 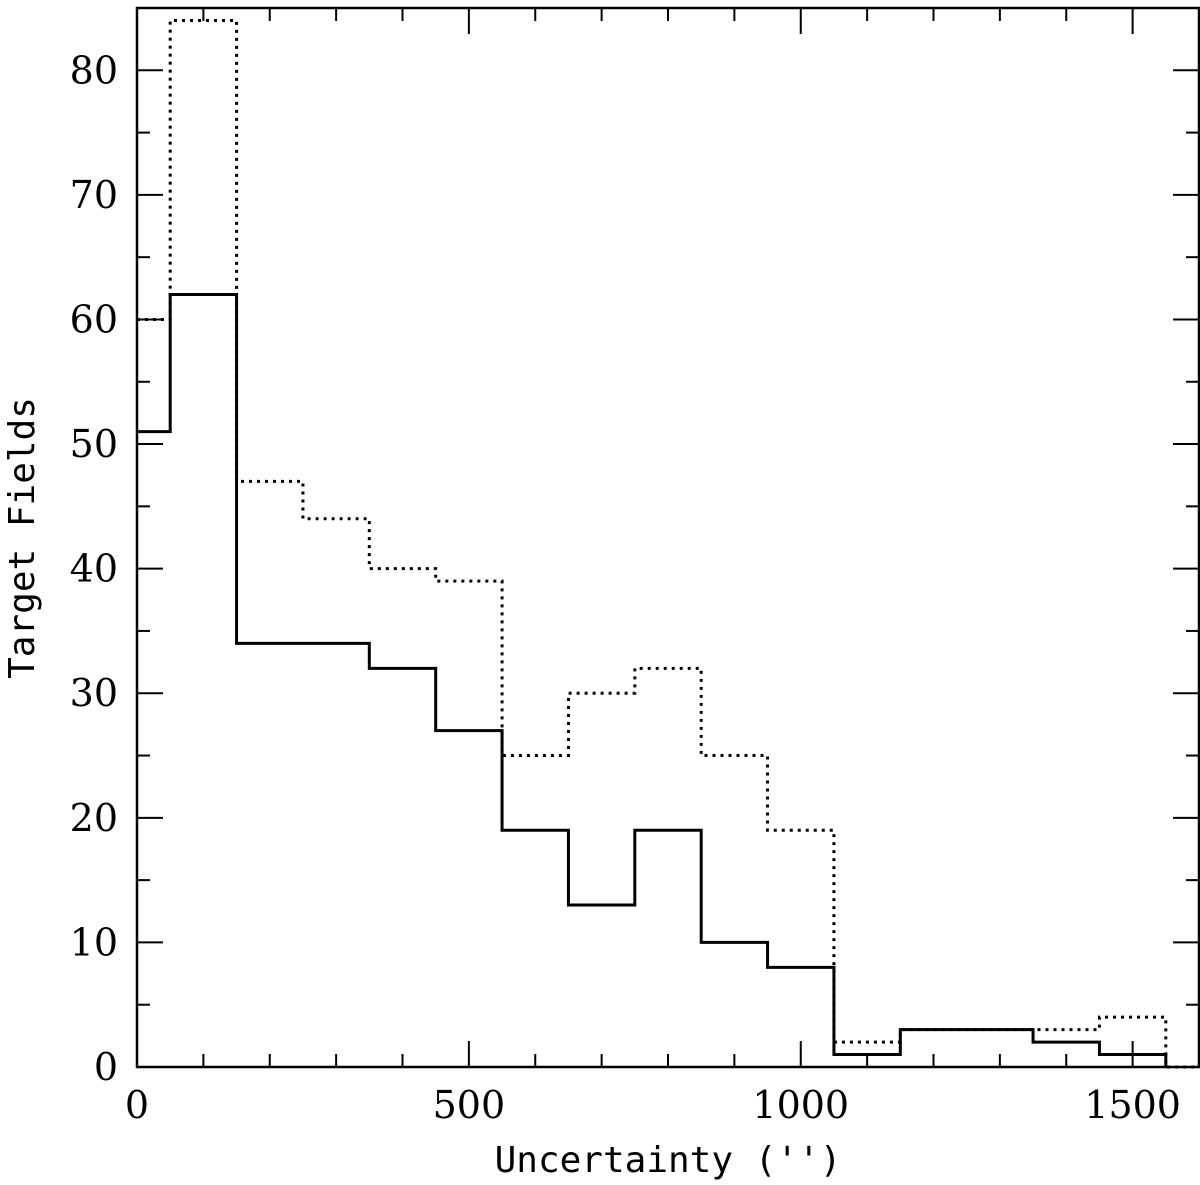 I want to click on y-tick-label: 20, so click(x=94, y=818).